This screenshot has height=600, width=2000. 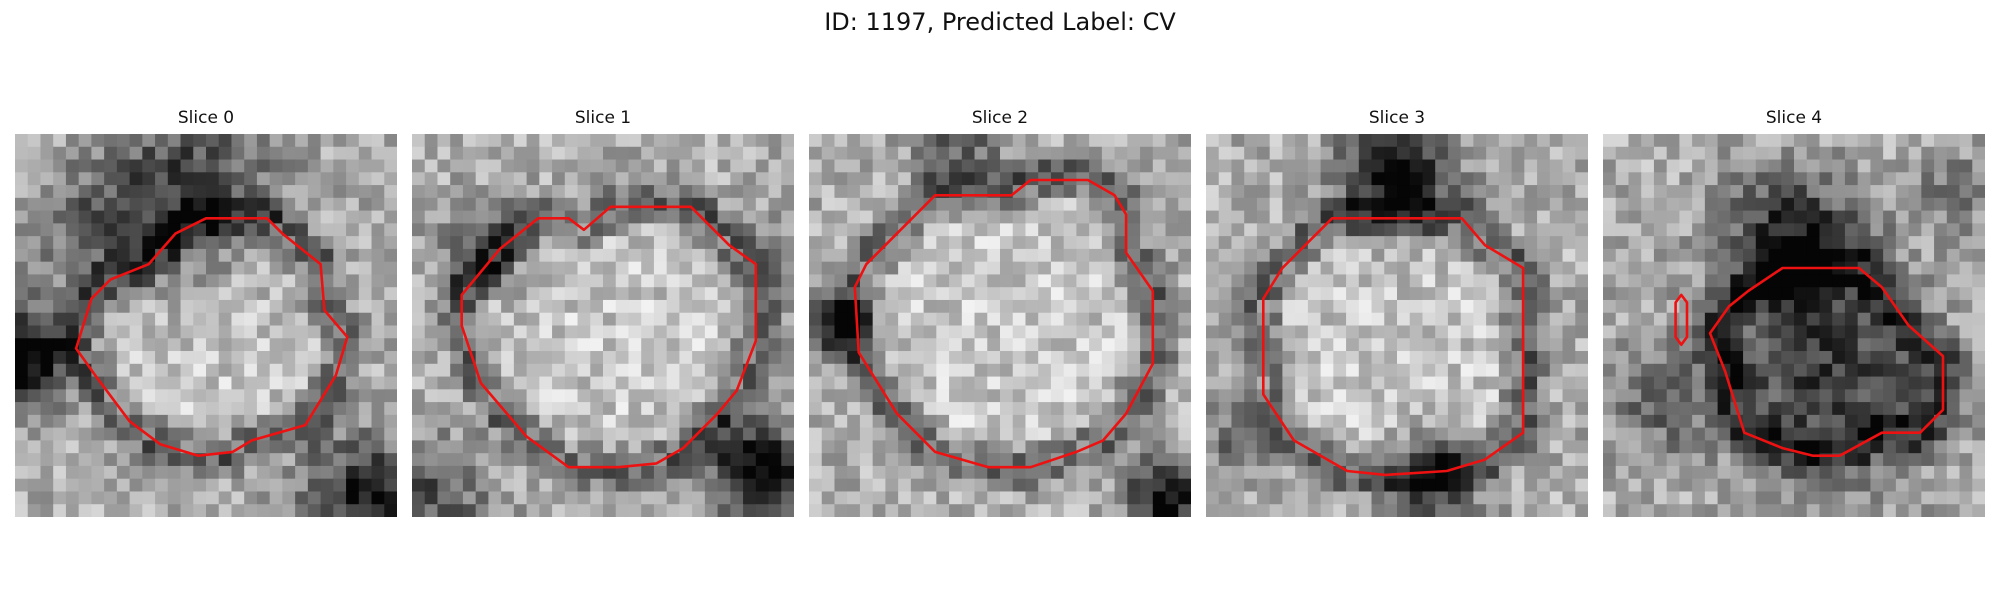 I want to click on slice-title-3: Slice 3, so click(x=1397, y=118).